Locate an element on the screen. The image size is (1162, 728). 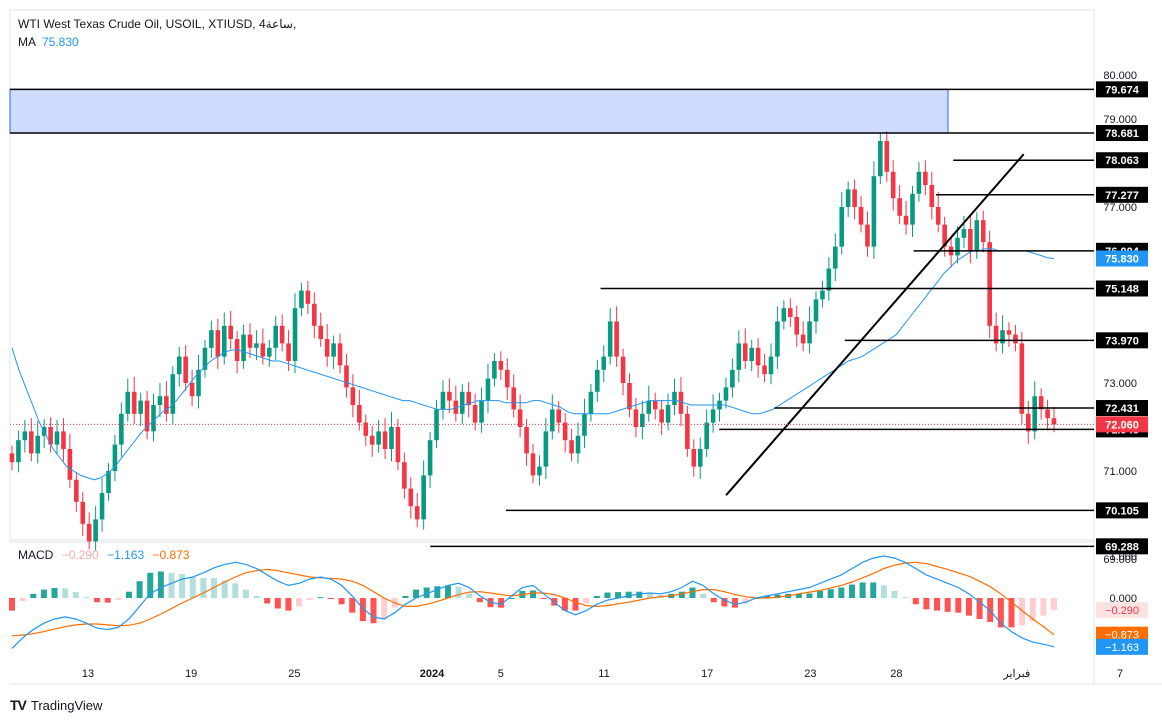
time-tick-label: 23 is located at coordinates (810, 674).